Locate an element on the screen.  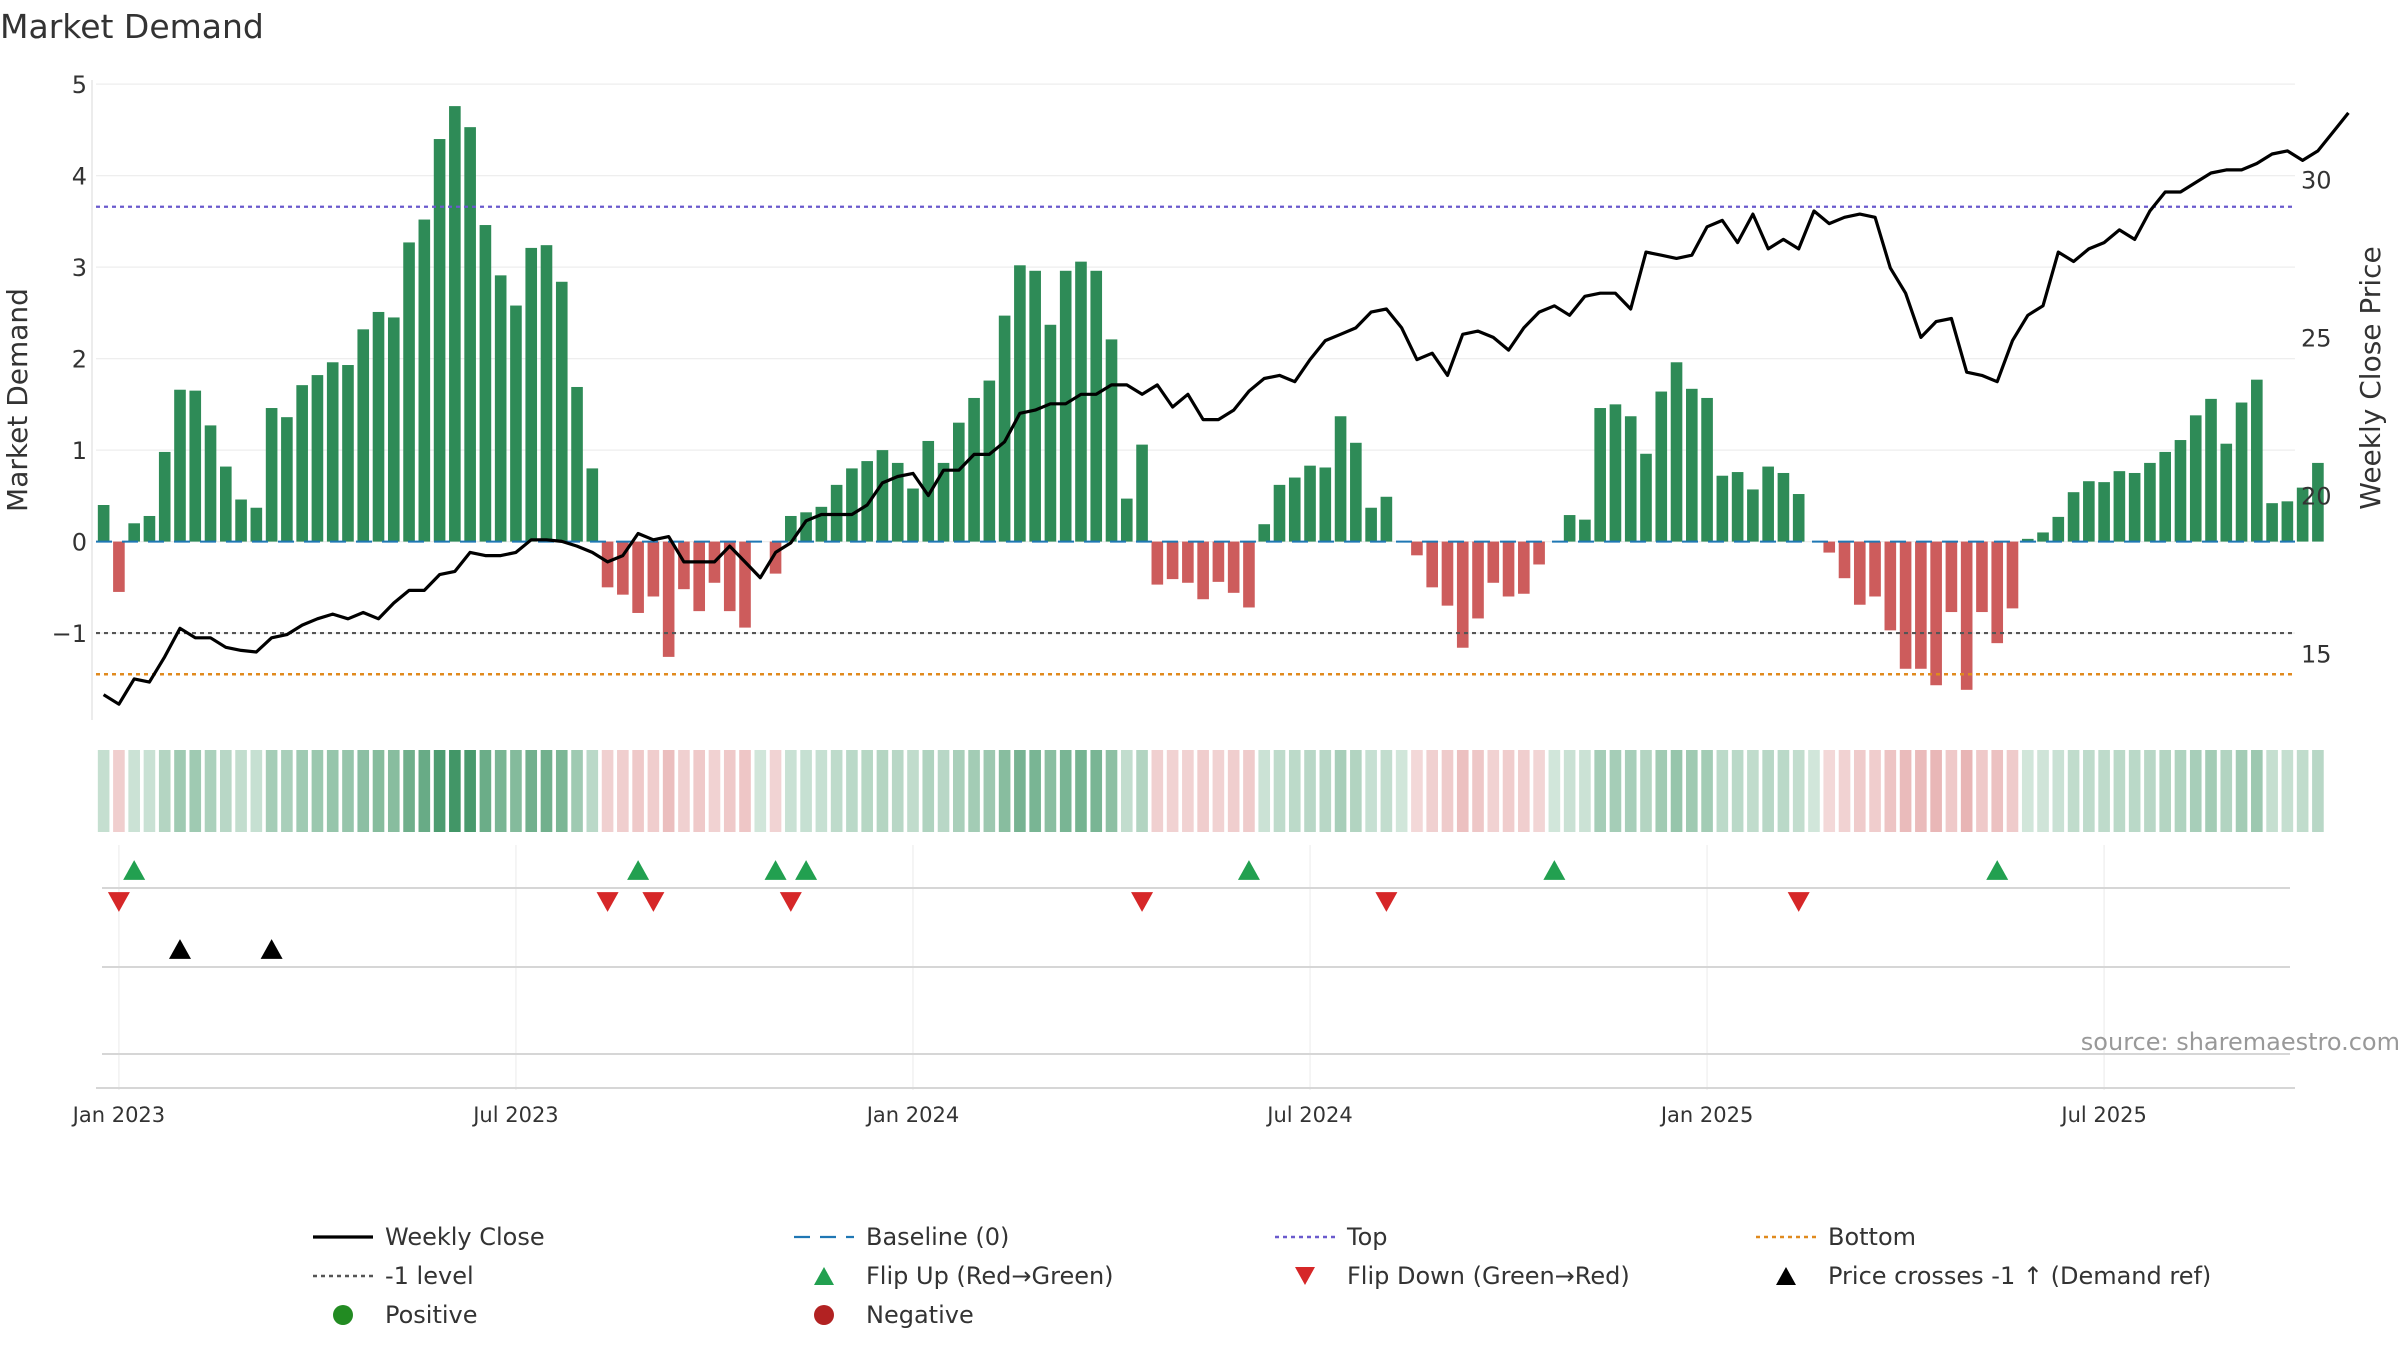
x-tick-label: Jul 2025 is located at coordinates (2102, 1115).